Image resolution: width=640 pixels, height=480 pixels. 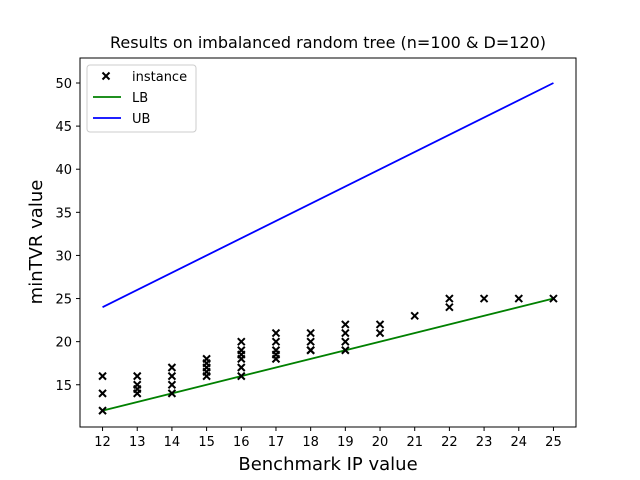 I want to click on x-tick-label: 17, so click(x=276, y=442).